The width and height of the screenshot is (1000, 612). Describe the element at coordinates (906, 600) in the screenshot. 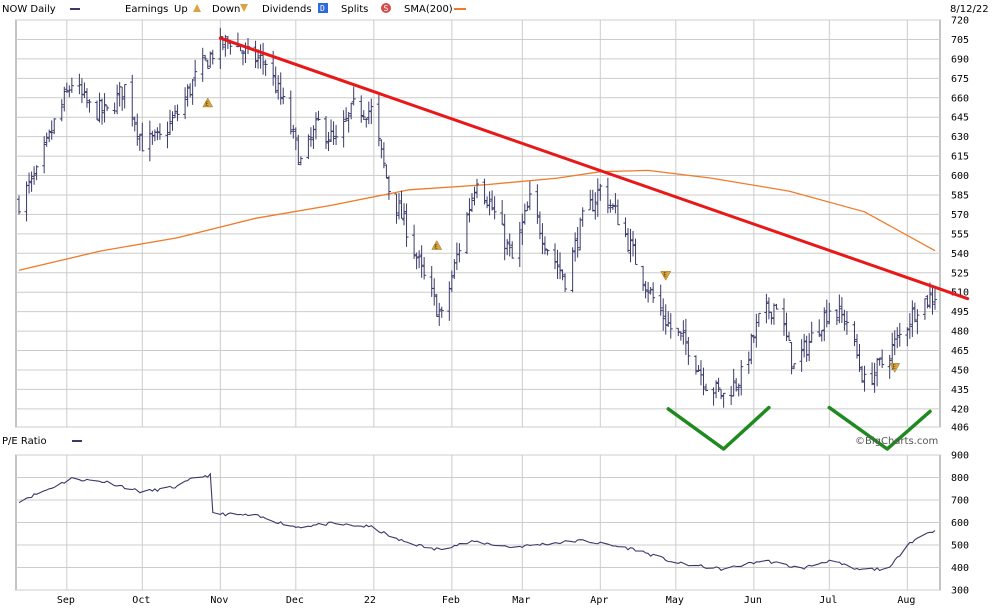

I see `x-tick-label: Aug` at that location.